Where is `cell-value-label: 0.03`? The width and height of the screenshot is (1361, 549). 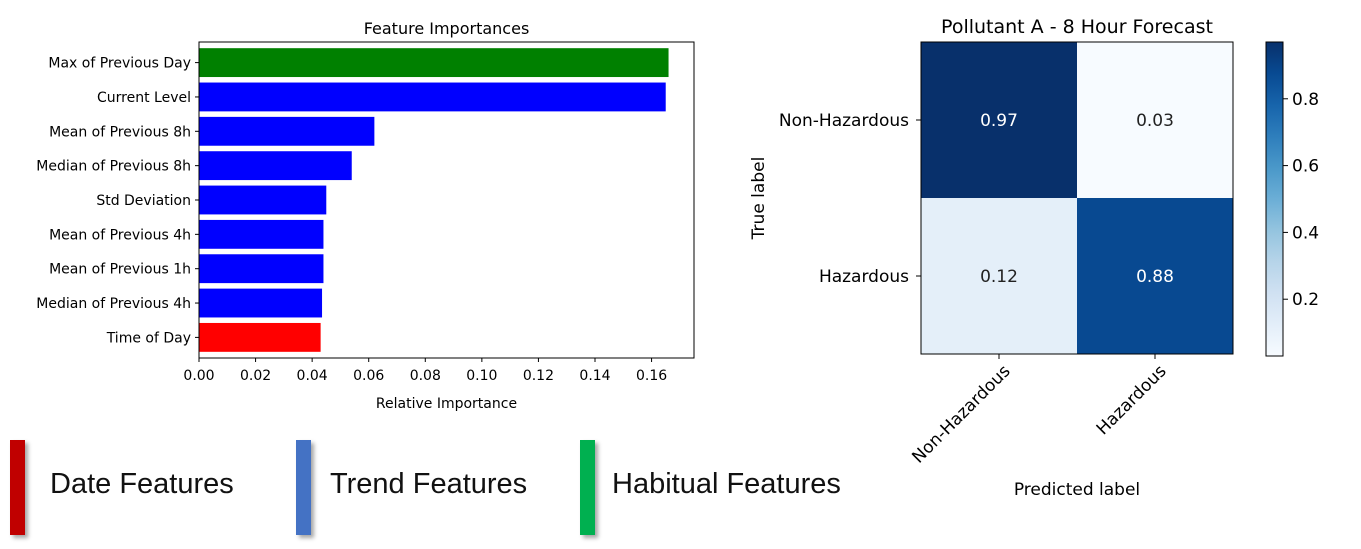
cell-value-label: 0.03 is located at coordinates (1155, 121).